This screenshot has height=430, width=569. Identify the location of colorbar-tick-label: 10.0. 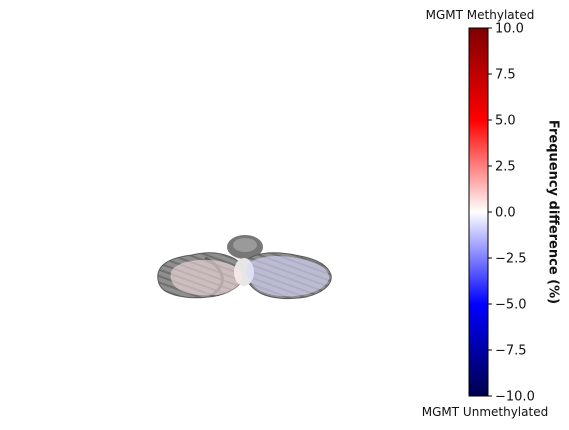
(509, 29).